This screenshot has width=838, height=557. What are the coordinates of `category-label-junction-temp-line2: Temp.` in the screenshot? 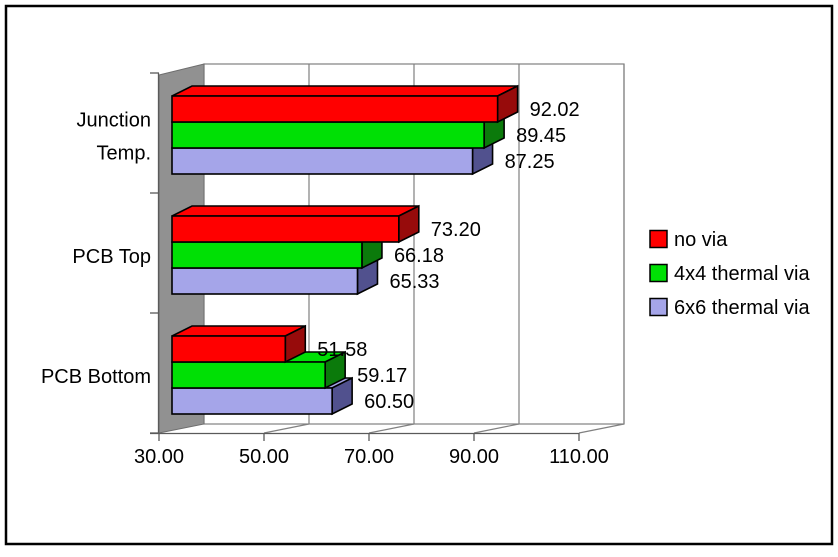 It's located at (124, 154).